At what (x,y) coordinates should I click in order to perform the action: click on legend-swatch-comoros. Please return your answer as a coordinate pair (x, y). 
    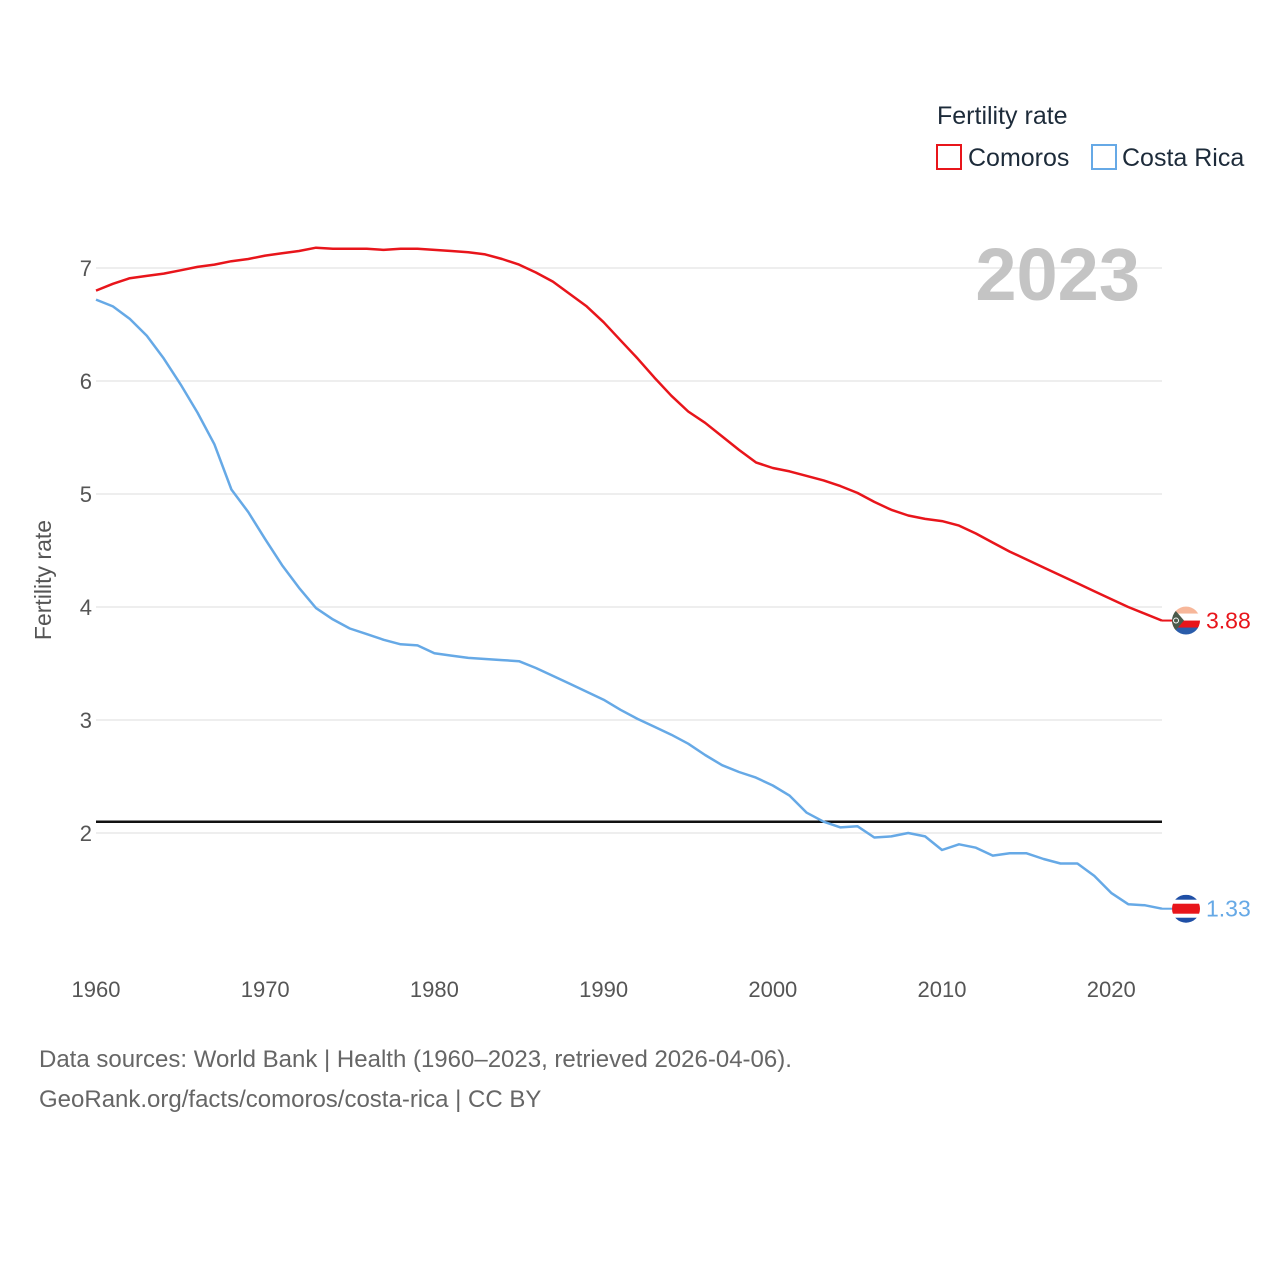
    Looking at the image, I should click on (949, 157).